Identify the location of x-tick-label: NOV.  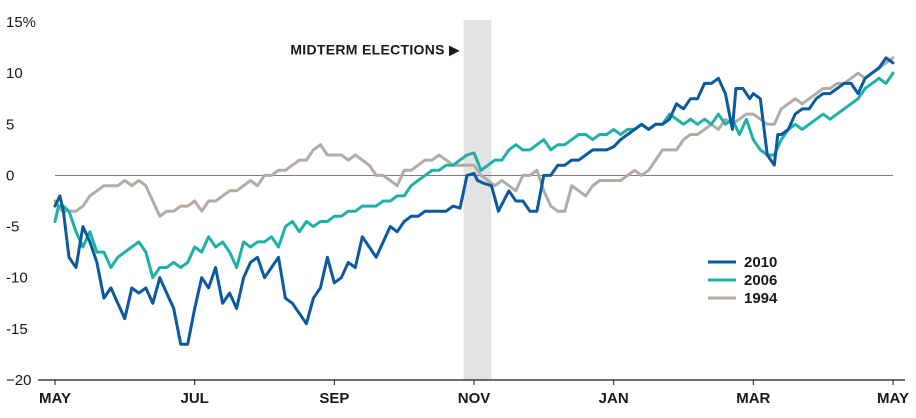
(474, 398).